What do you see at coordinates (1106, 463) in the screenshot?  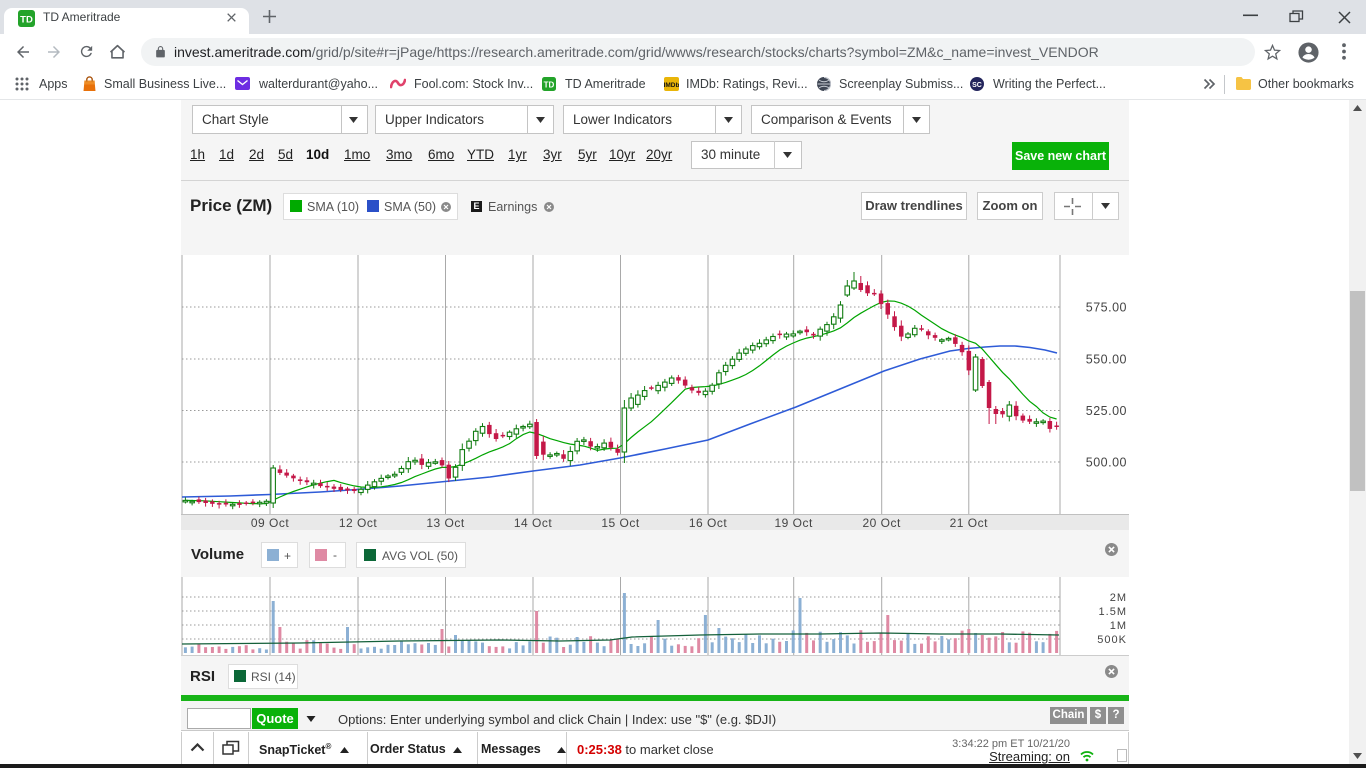 I see `svg-text: 500.00` at bounding box center [1106, 463].